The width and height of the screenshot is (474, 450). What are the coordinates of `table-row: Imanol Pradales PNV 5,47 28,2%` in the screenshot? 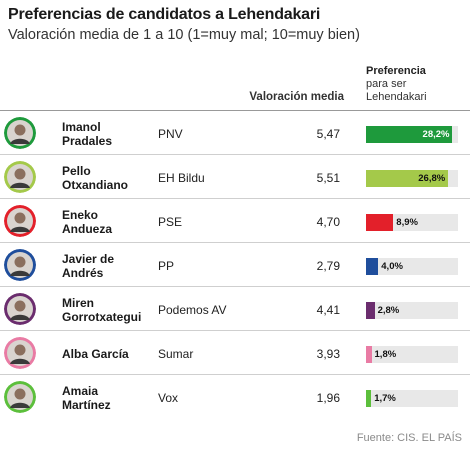 It's located at (235, 135).